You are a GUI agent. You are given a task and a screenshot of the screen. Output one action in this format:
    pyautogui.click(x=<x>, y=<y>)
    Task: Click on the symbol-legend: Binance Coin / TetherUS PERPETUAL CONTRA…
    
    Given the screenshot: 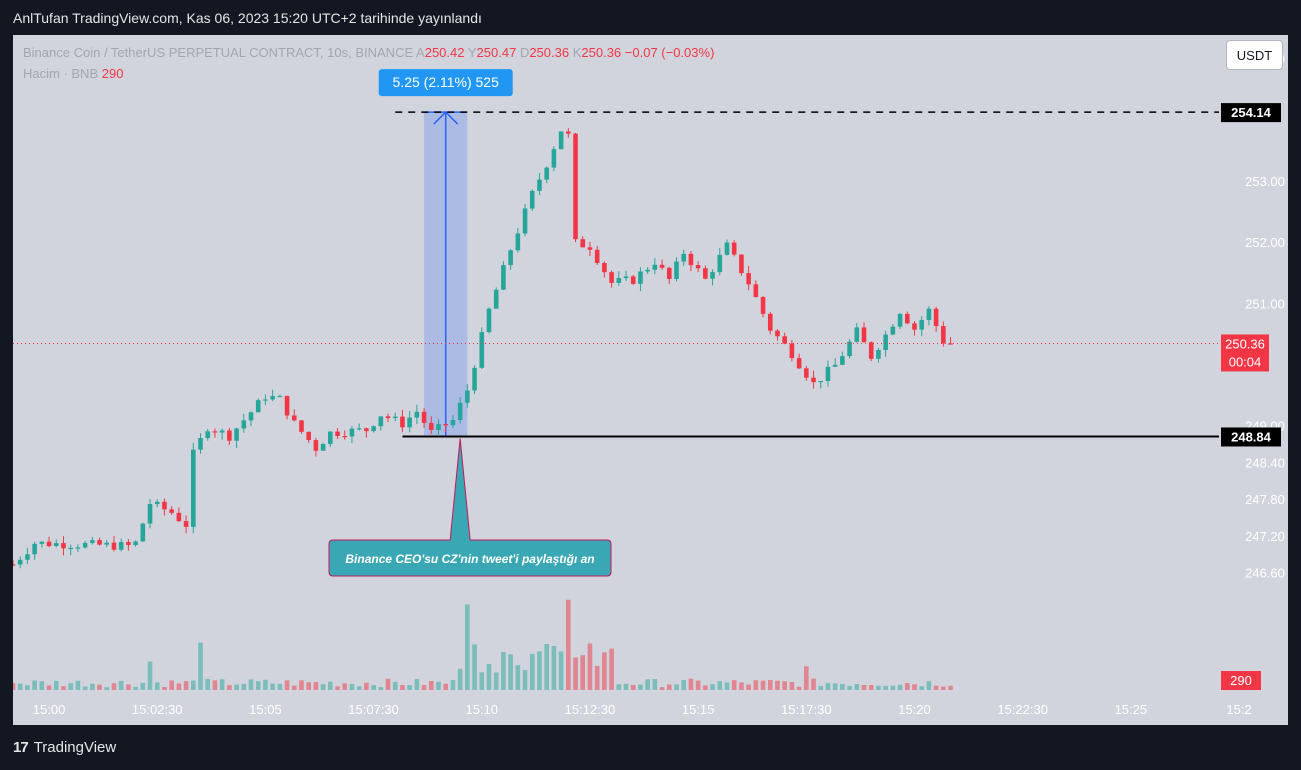 What is the action you would take?
    pyautogui.click(x=368, y=52)
    